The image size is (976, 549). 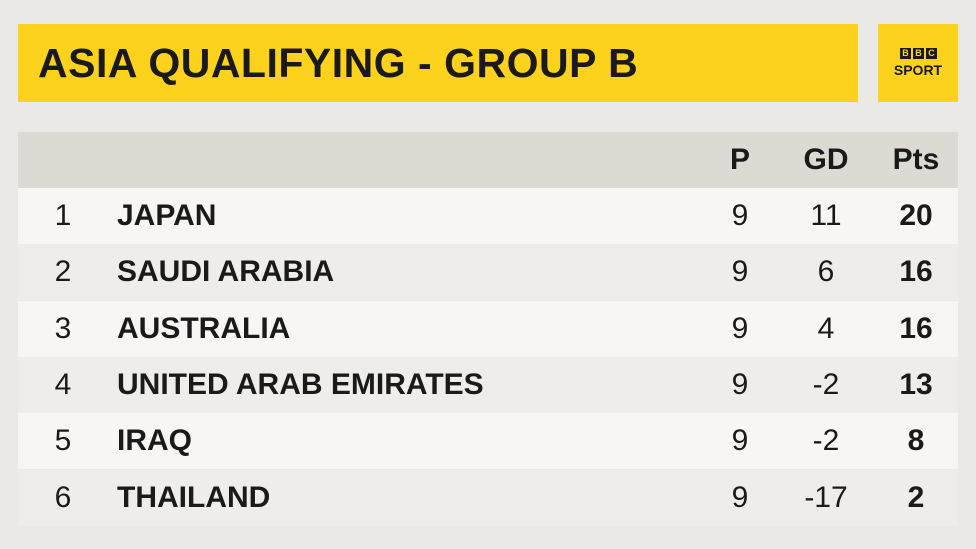 I want to click on logo: B B C SPORT, so click(x=918, y=63).